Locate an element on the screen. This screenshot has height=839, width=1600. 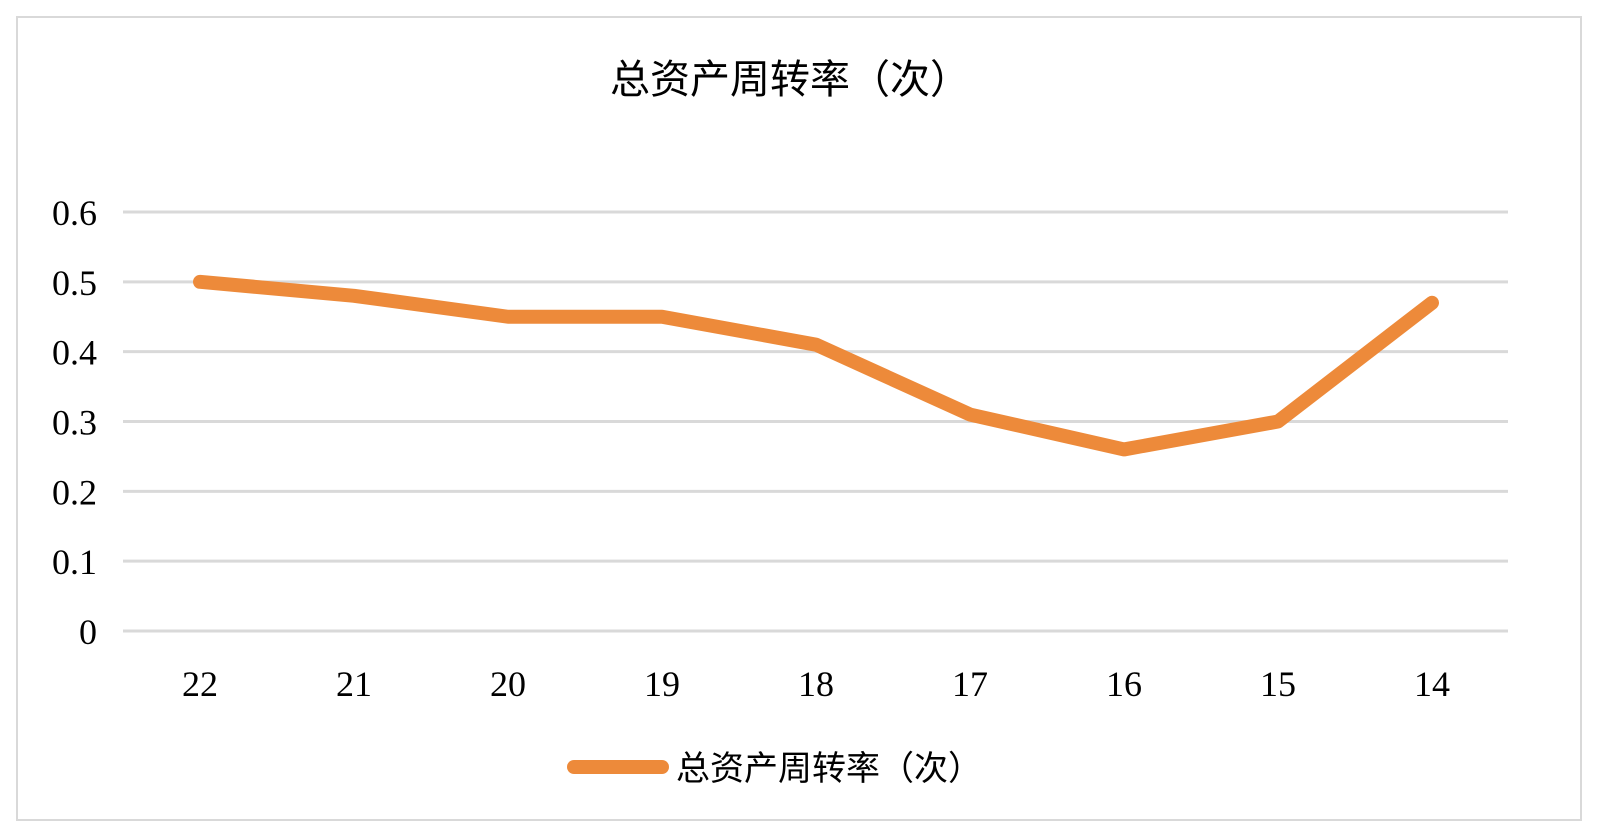
chart-title: 总资产周转率（次） is located at coordinates (790, 80).